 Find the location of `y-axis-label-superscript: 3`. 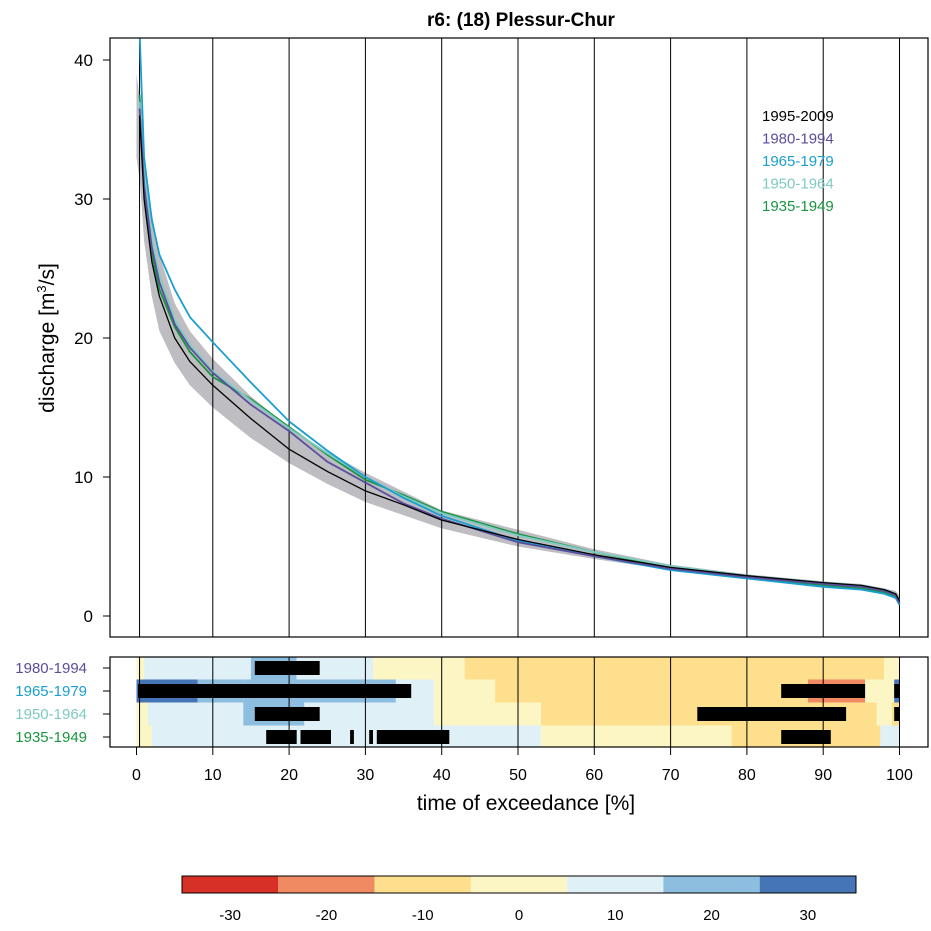

y-axis-label-superscript: 3 is located at coordinates (41, 288).